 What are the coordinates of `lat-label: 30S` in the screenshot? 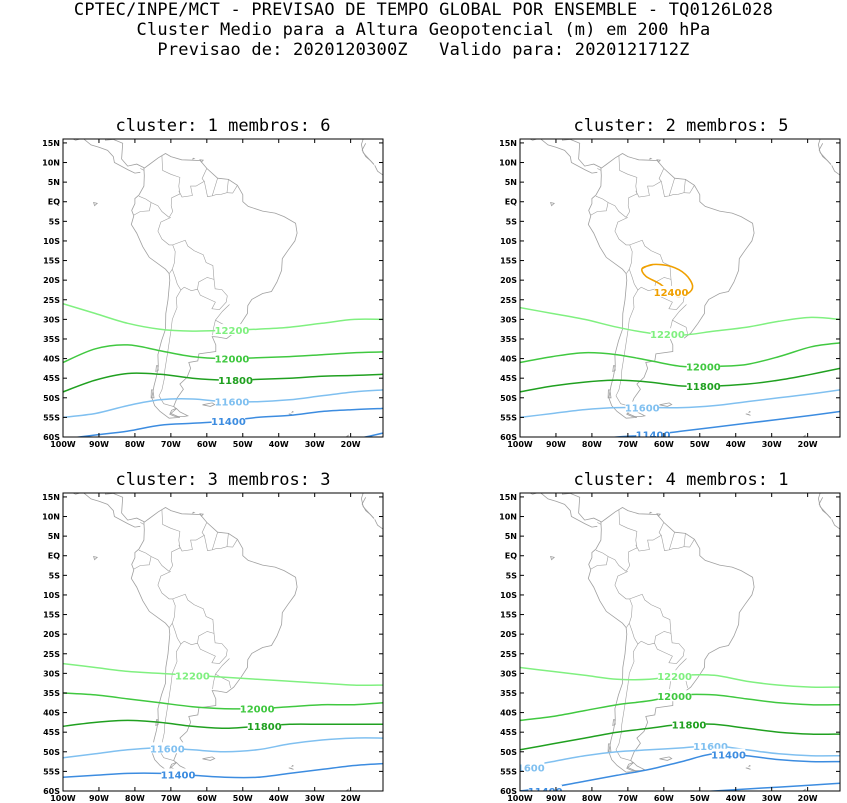 It's located at (508, 319).